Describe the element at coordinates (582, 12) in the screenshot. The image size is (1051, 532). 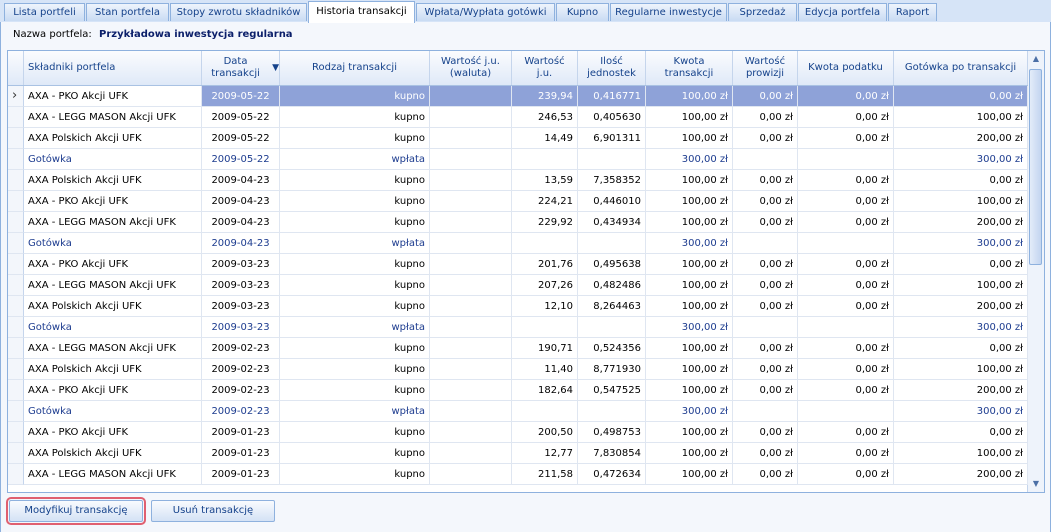
I see `tab-kupno: Kupno` at that location.